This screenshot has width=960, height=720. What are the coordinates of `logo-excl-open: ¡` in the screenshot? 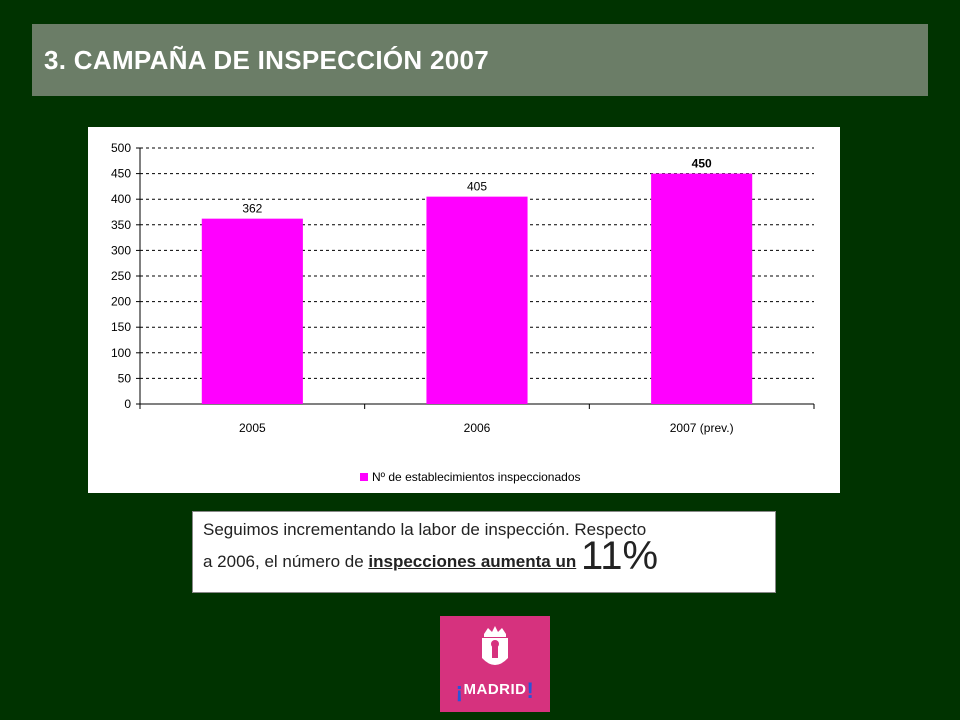 It's located at (459, 690).